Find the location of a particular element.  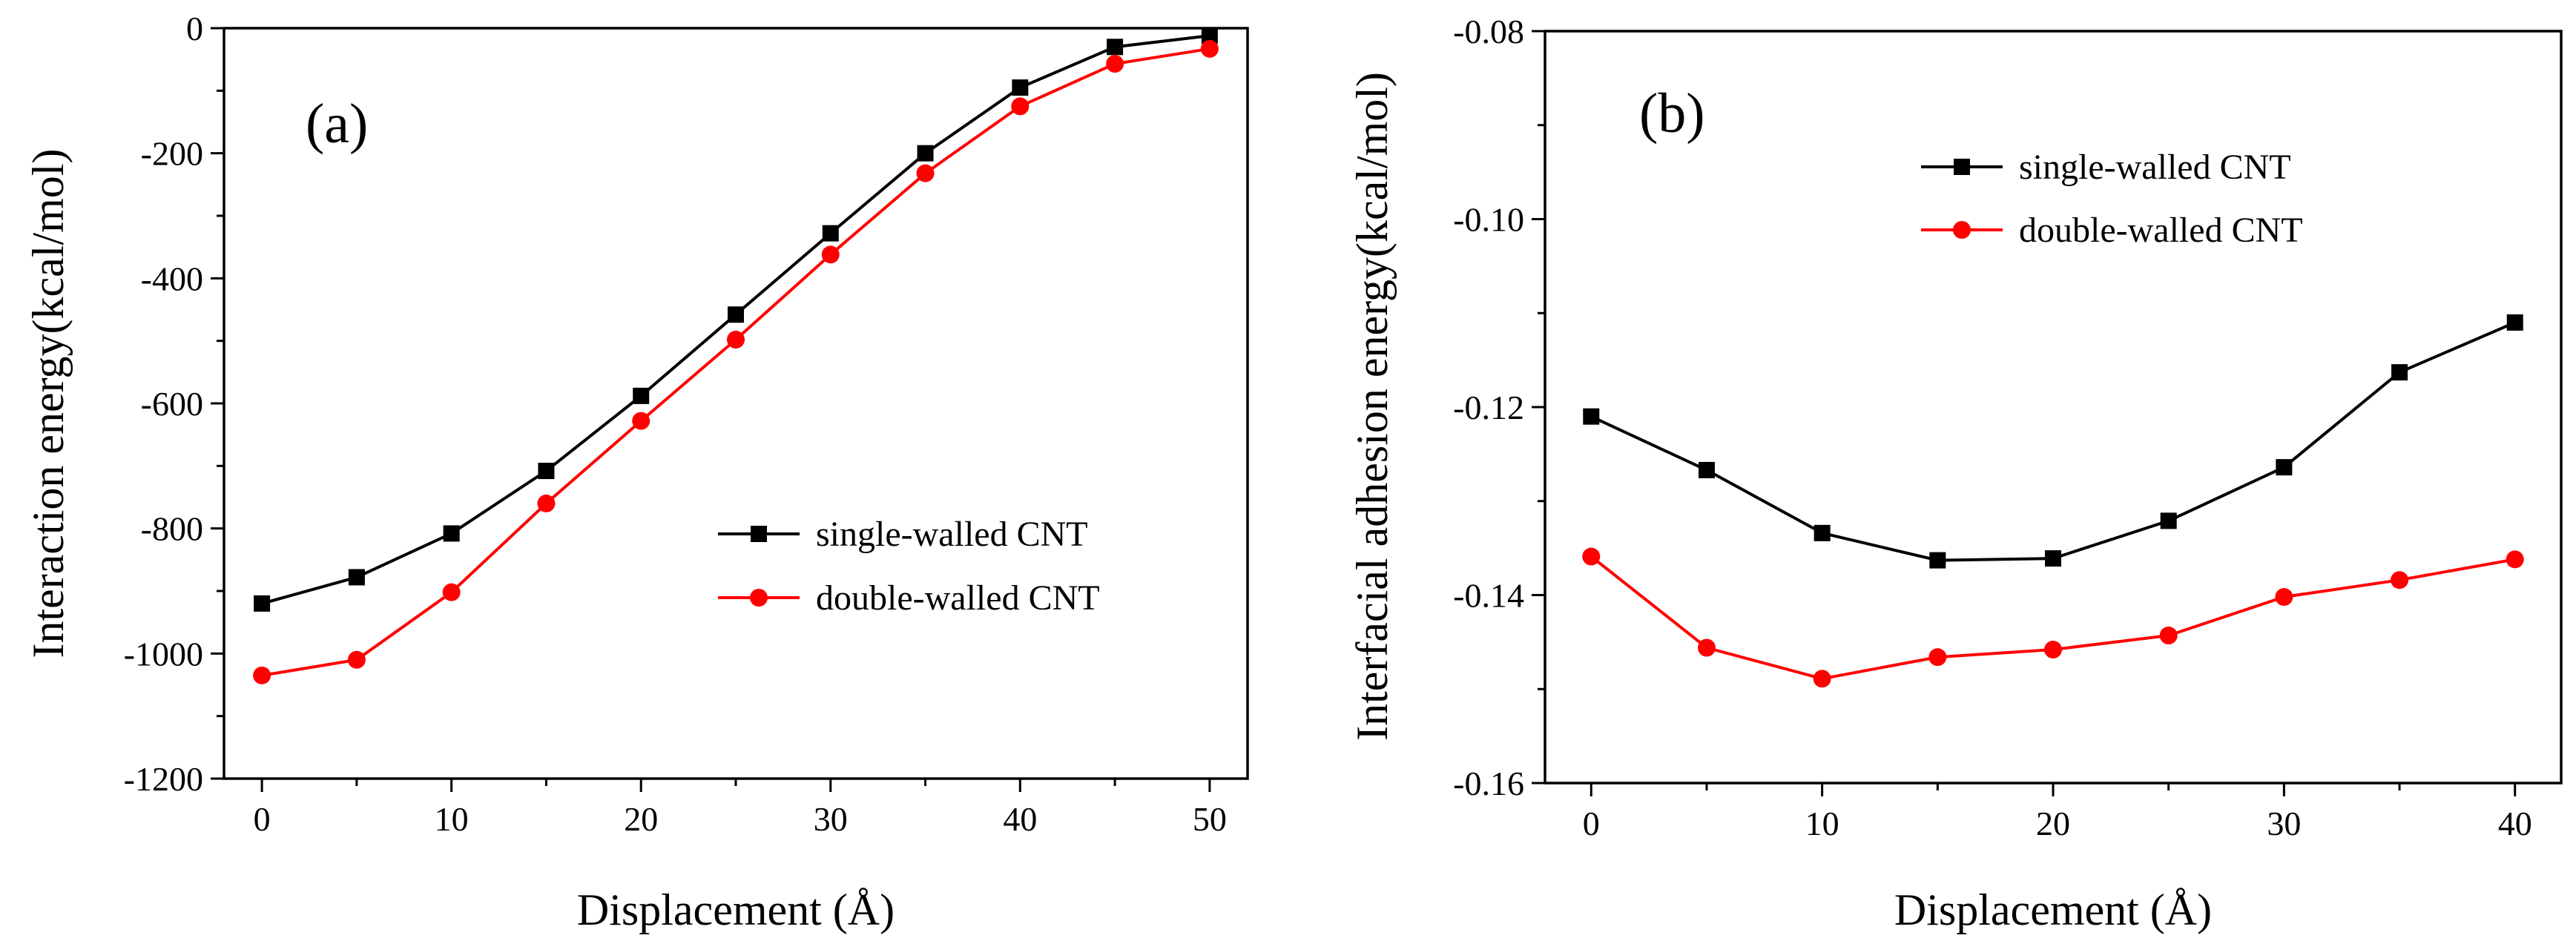

y-tick-label: 0 is located at coordinates (195, 28).